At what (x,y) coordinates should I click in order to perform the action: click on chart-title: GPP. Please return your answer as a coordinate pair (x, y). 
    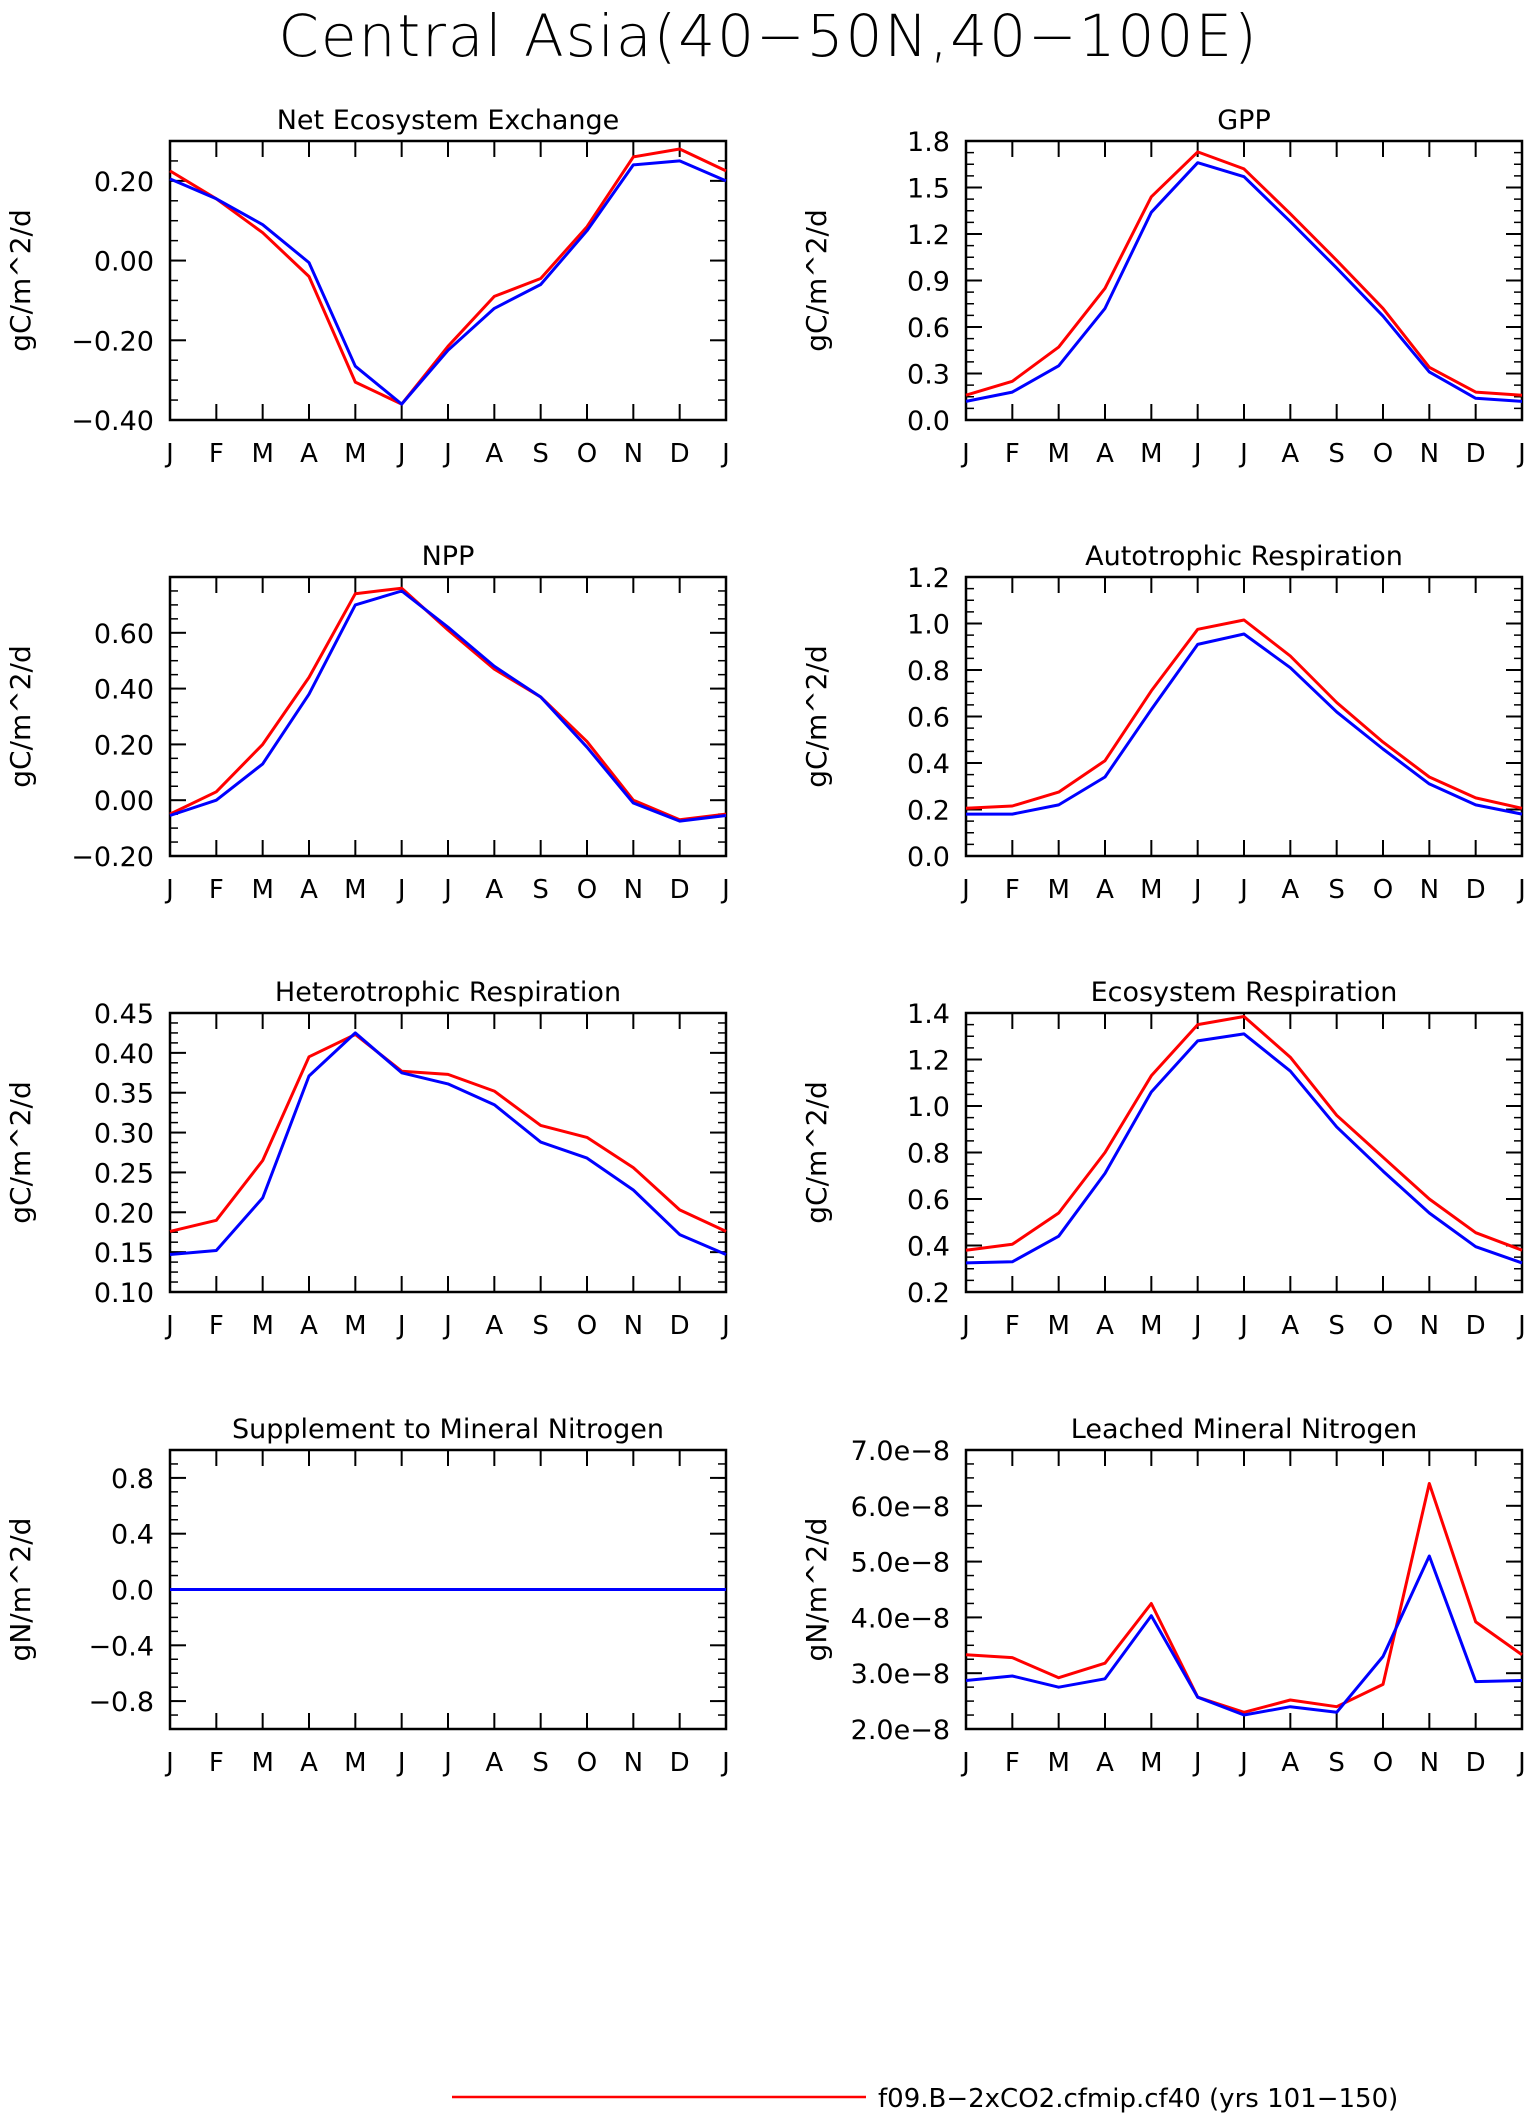
    Looking at the image, I should click on (1244, 120).